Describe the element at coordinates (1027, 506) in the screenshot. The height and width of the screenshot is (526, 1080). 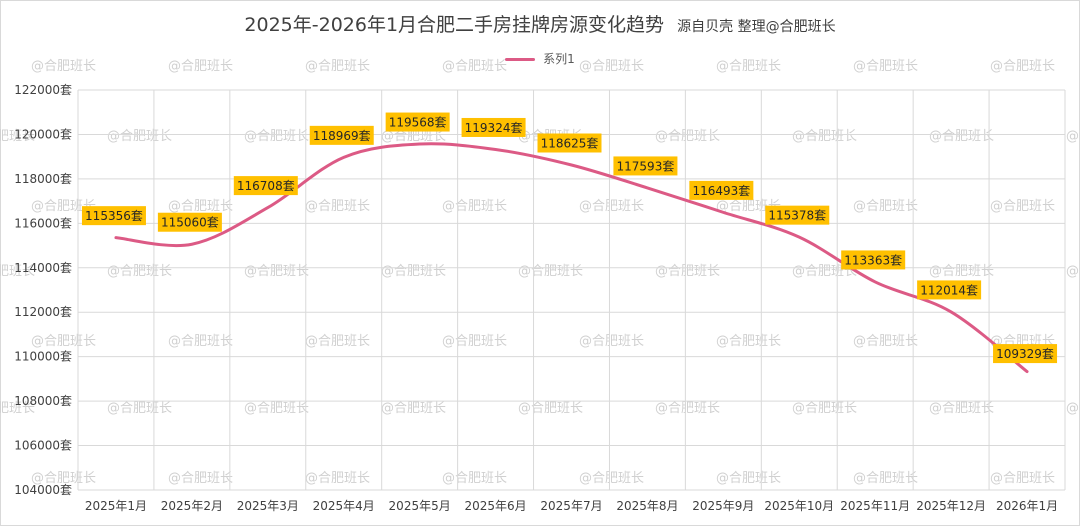
I see `x-tick-label: 2026年1月` at that location.